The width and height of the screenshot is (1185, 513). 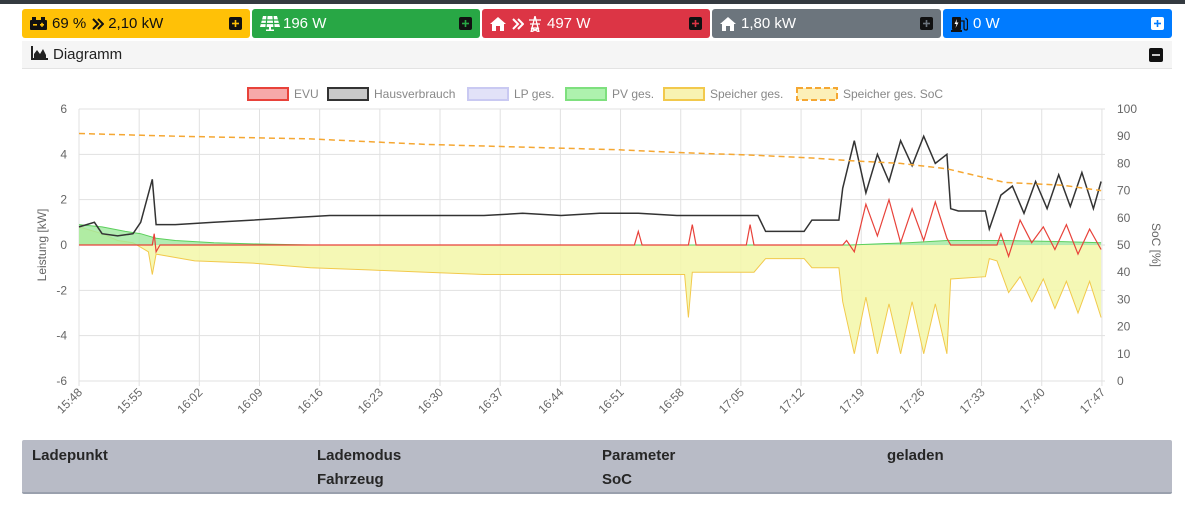 What do you see at coordinates (61, 381) in the screenshot?
I see `y-left-tick-label: -6` at bounding box center [61, 381].